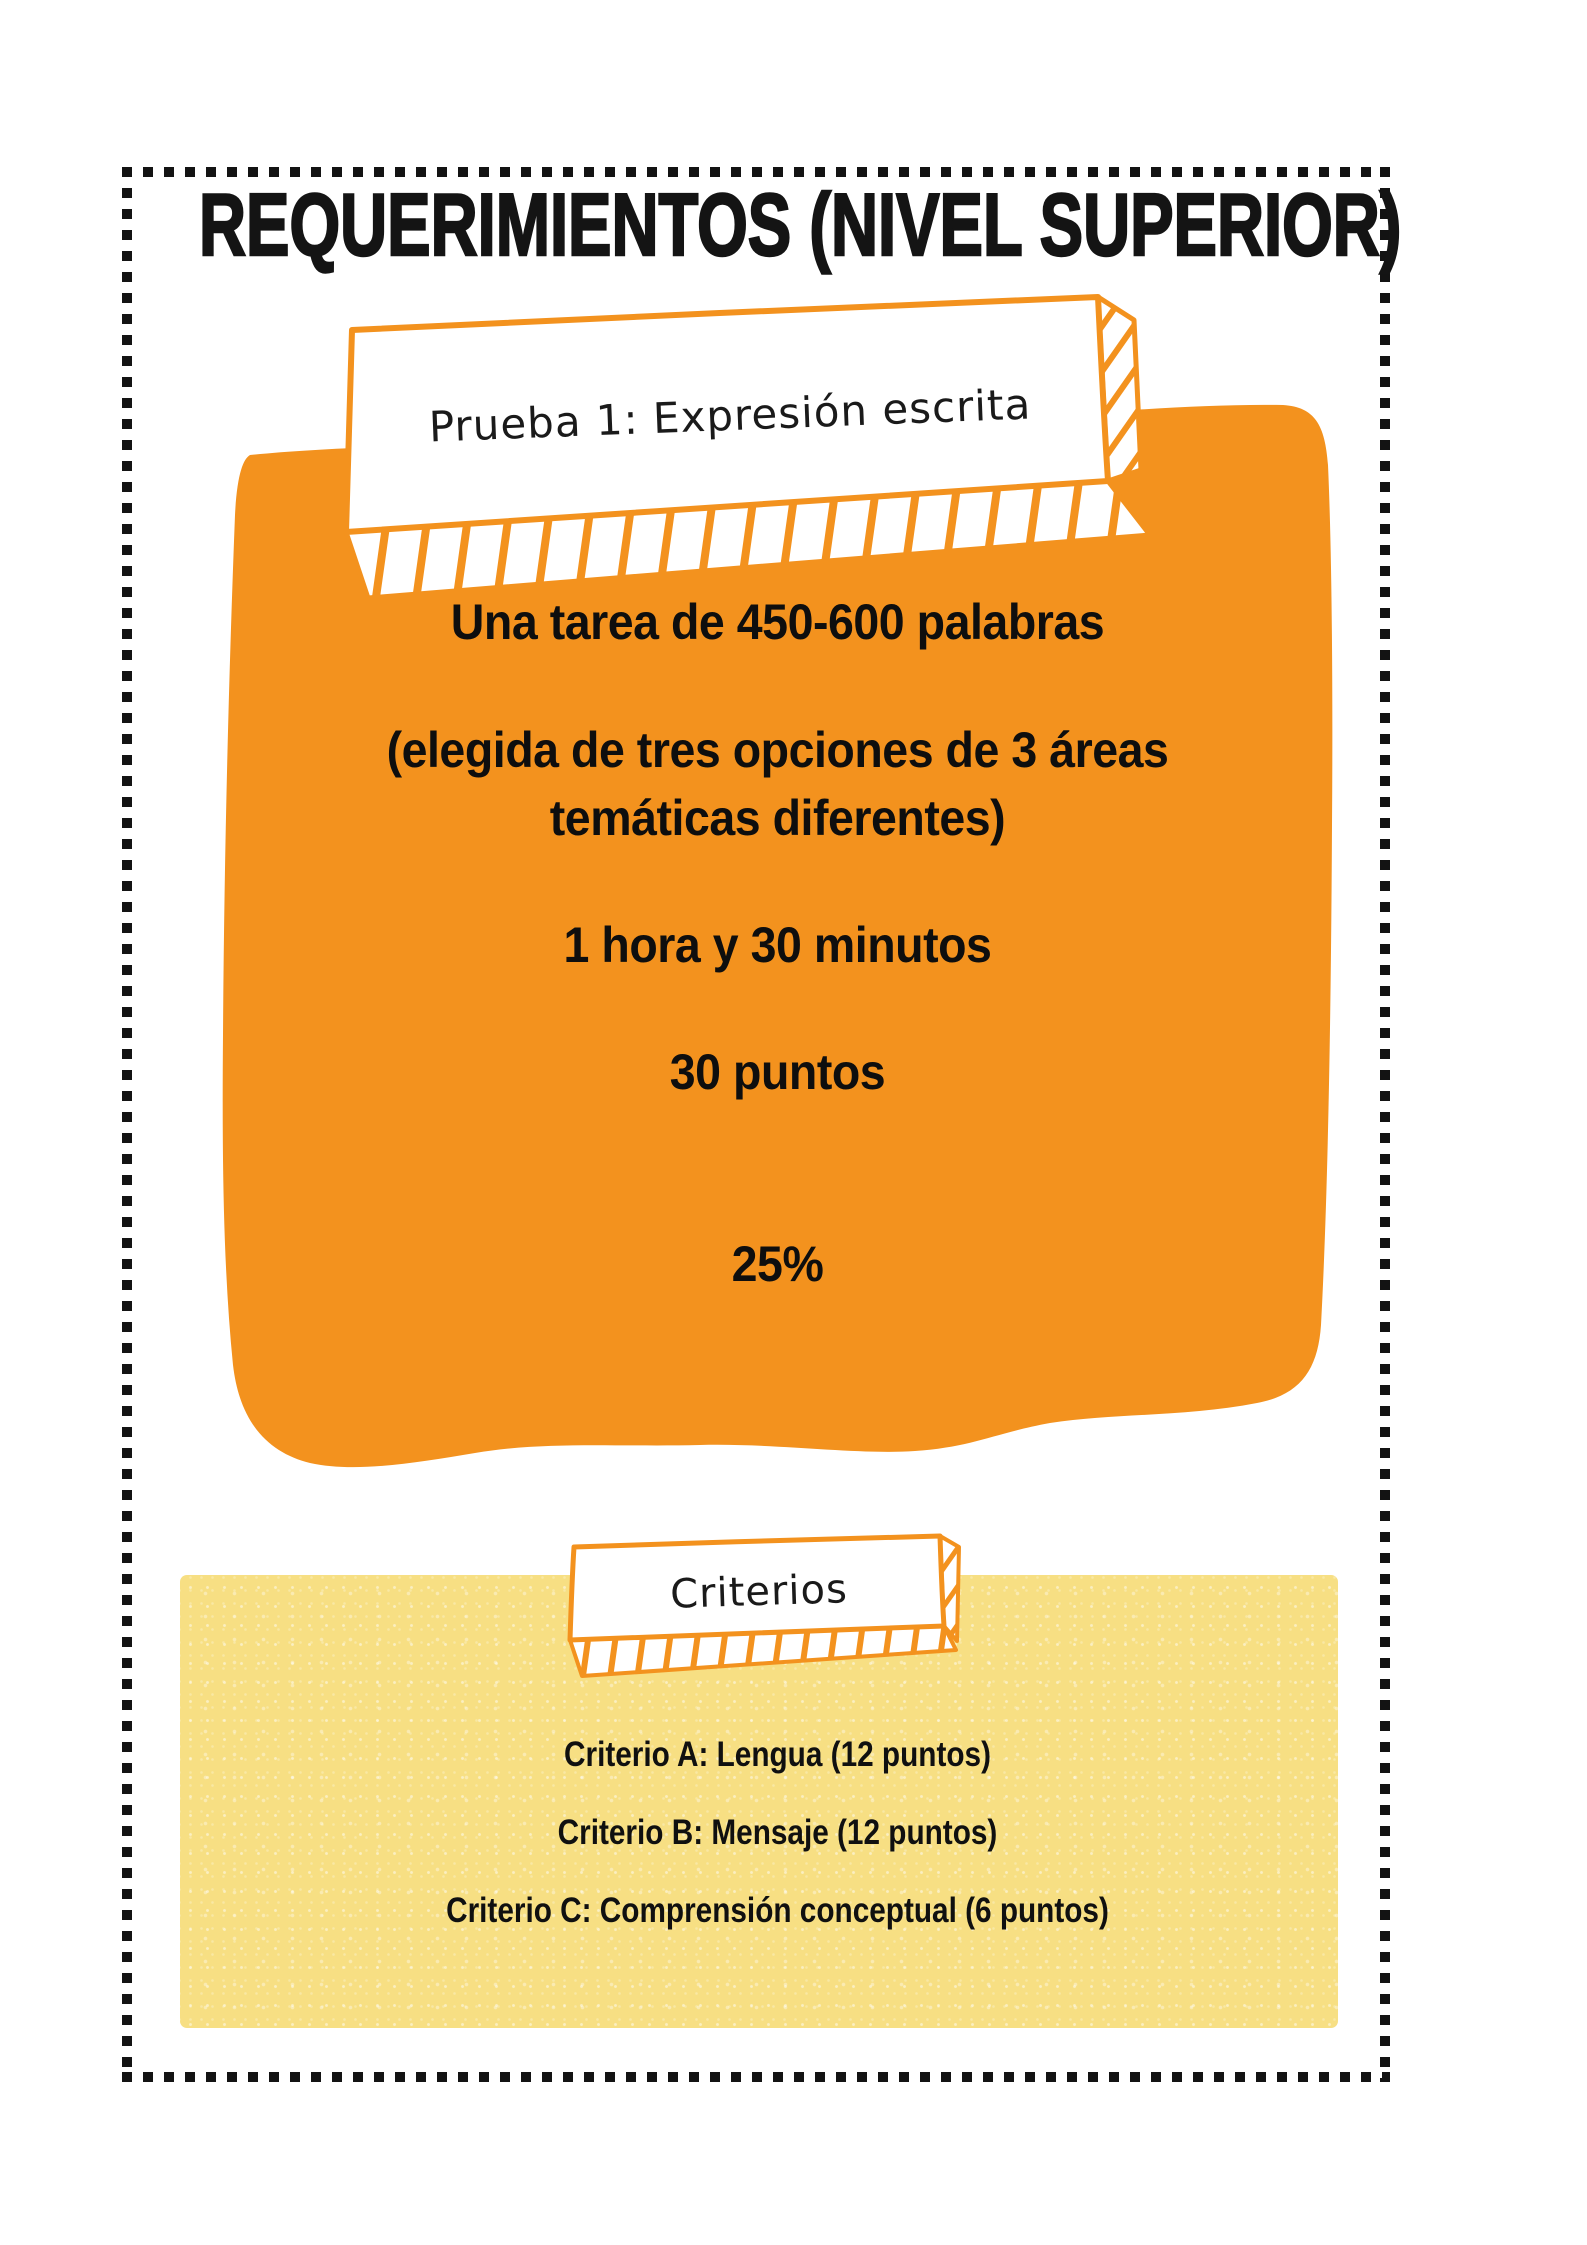  Describe the element at coordinates (777, 945) in the screenshot. I see `duration-line: 1 hora y 30 minutos` at that location.